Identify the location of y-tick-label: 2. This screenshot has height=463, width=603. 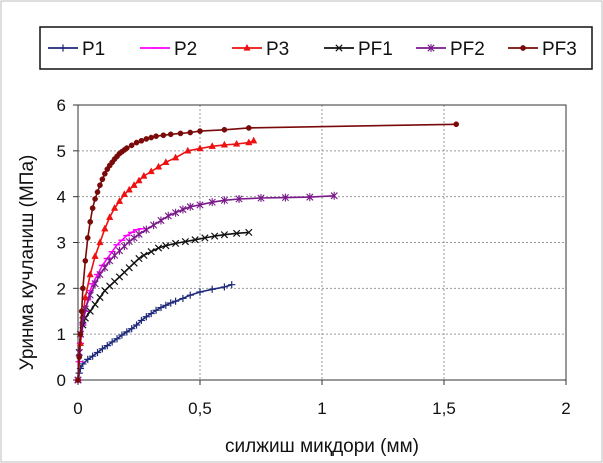
(61, 288).